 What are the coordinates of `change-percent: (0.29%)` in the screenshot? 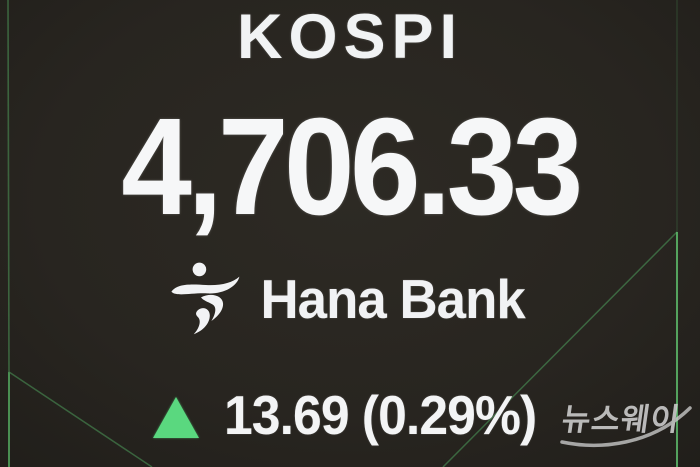 It's located at (449, 415).